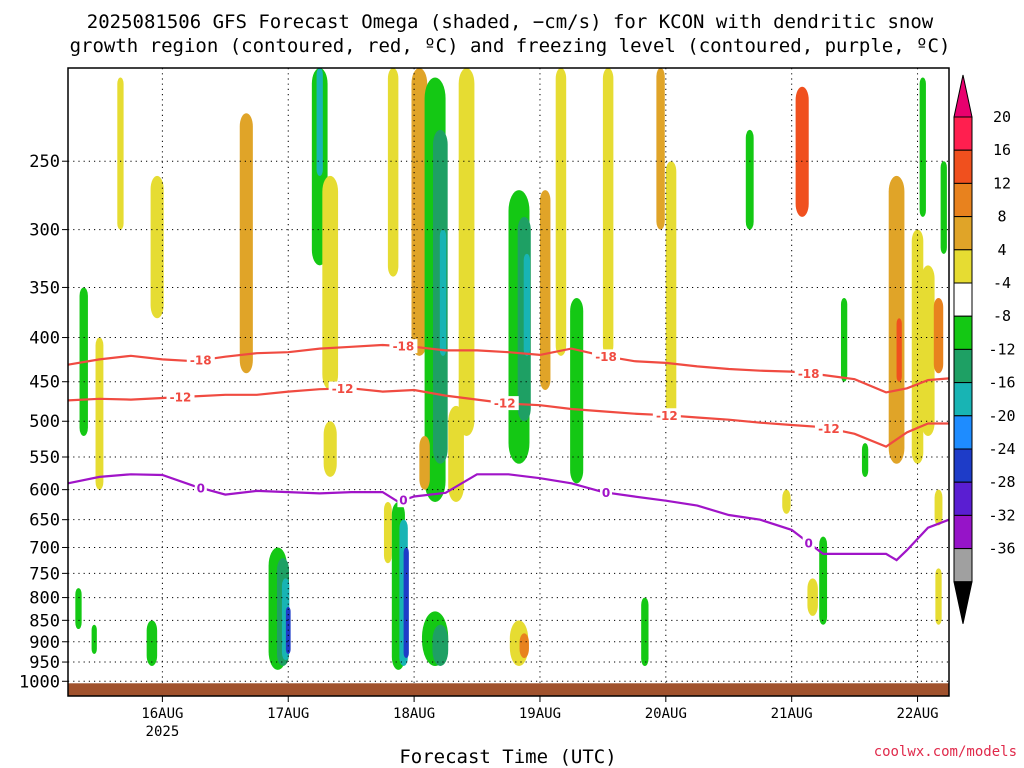  What do you see at coordinates (1001, 549) in the screenshot?
I see `colorbar-label--36: -36` at bounding box center [1001, 549].